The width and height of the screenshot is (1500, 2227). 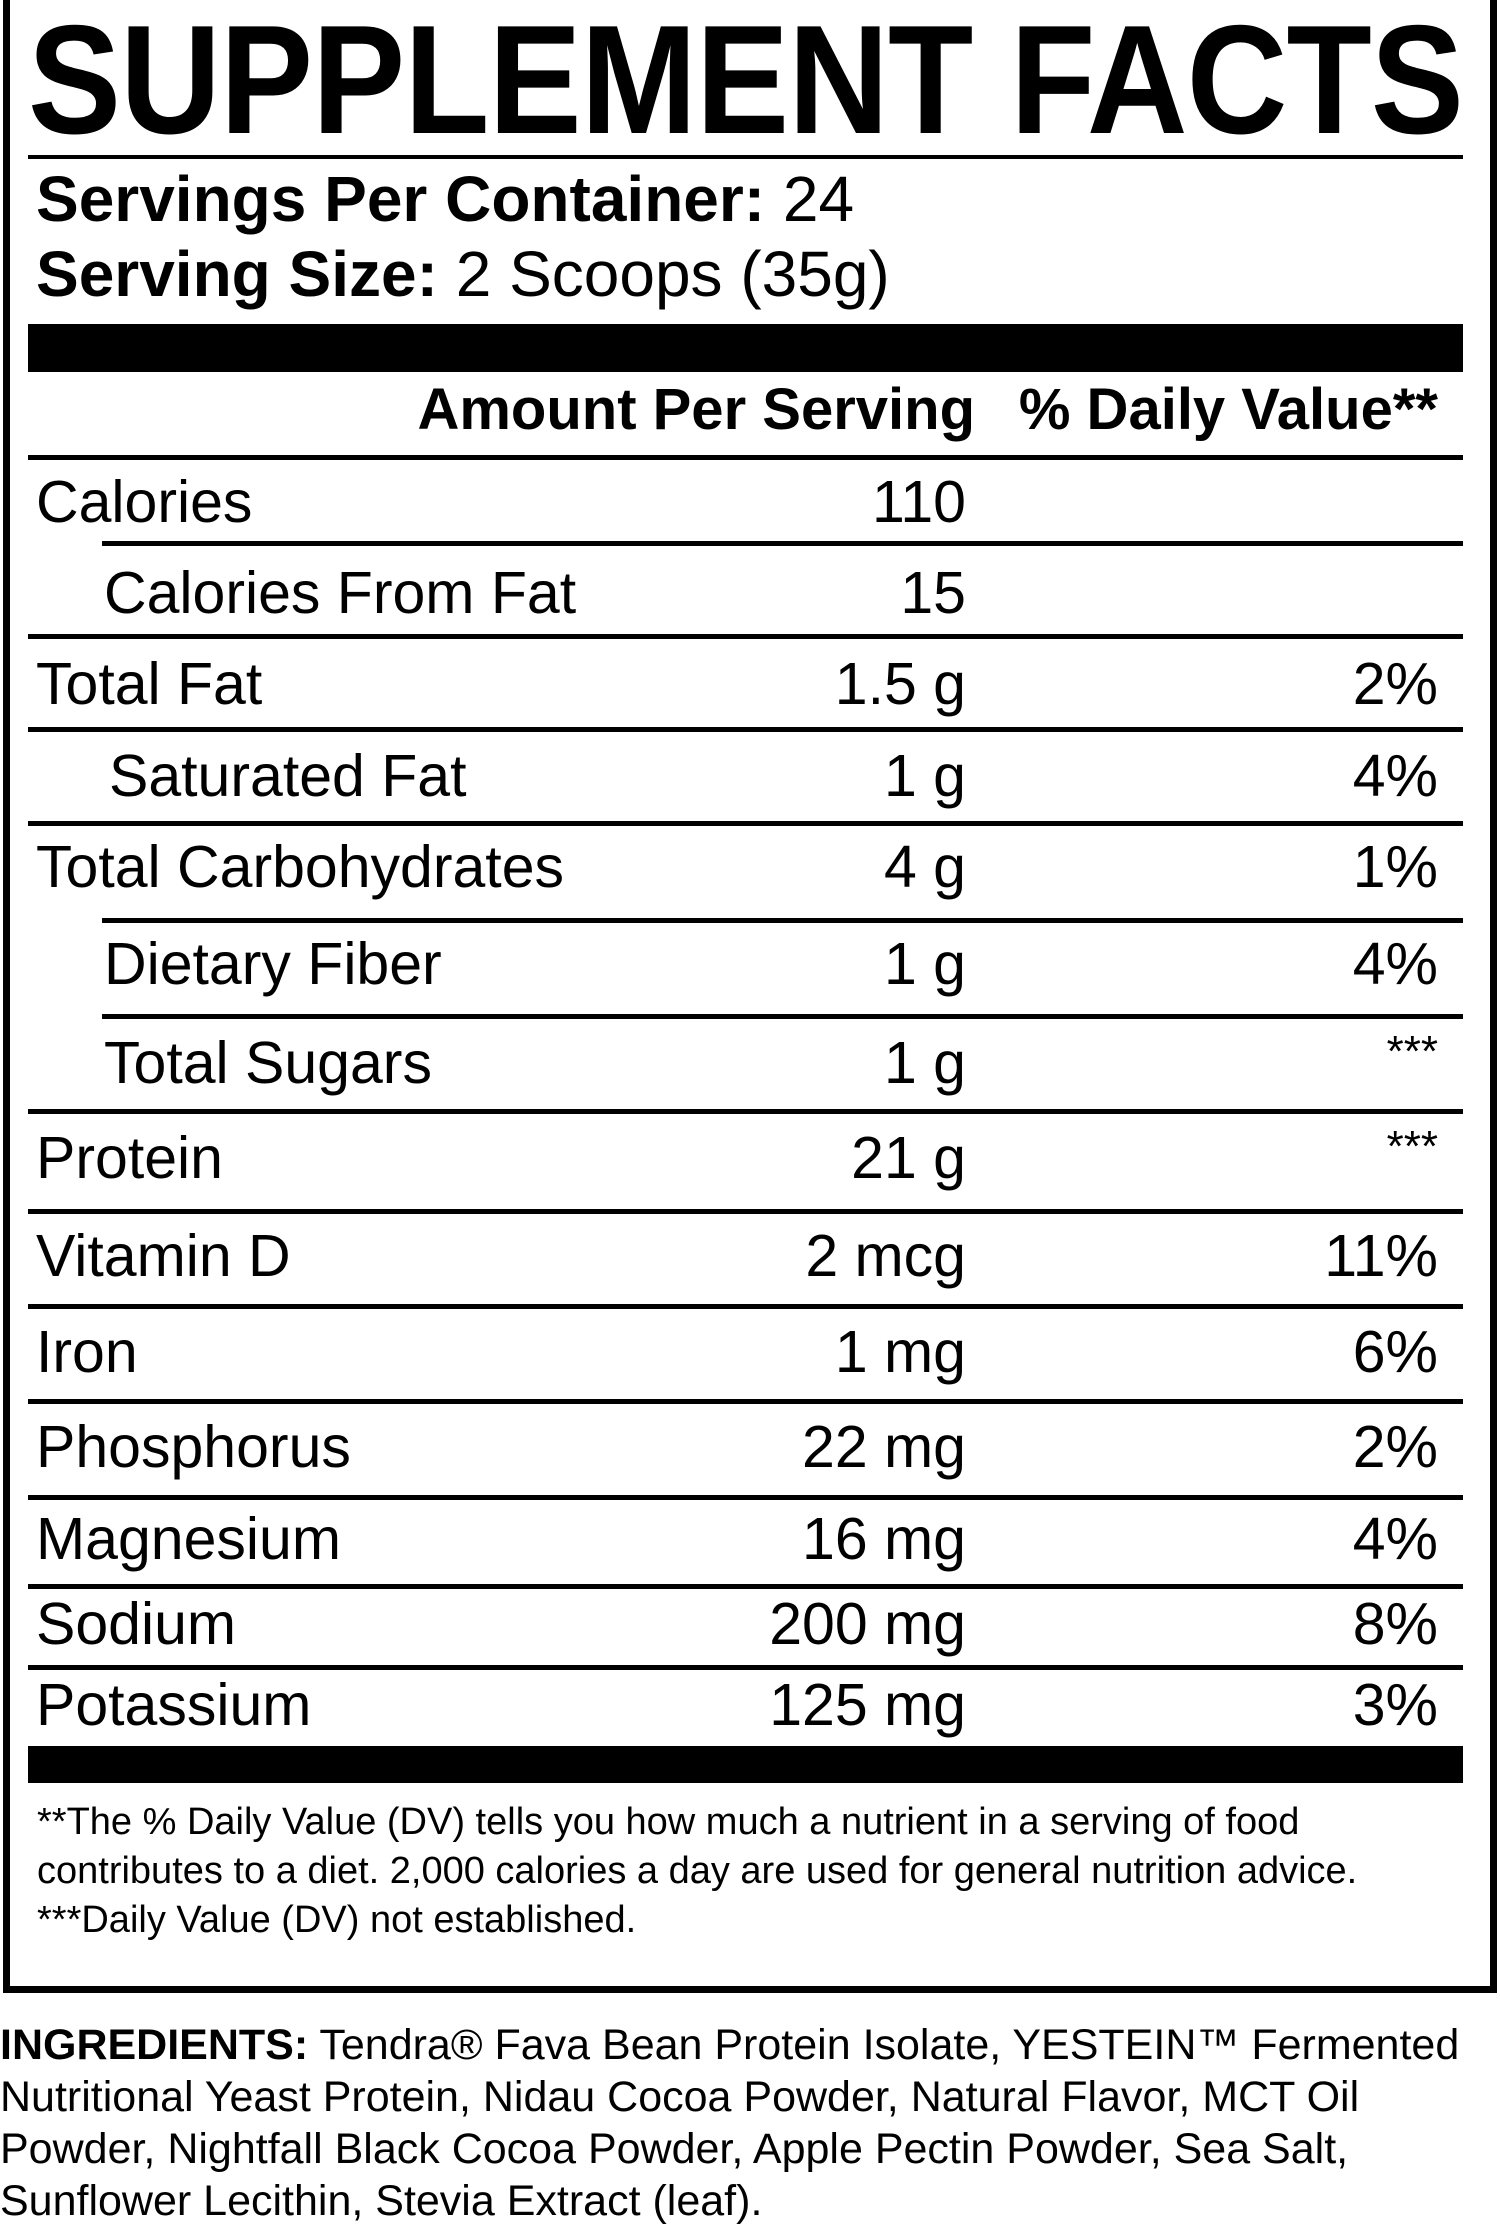 I want to click on nutrient-amount: 16 mg, so click(x=884, y=1539).